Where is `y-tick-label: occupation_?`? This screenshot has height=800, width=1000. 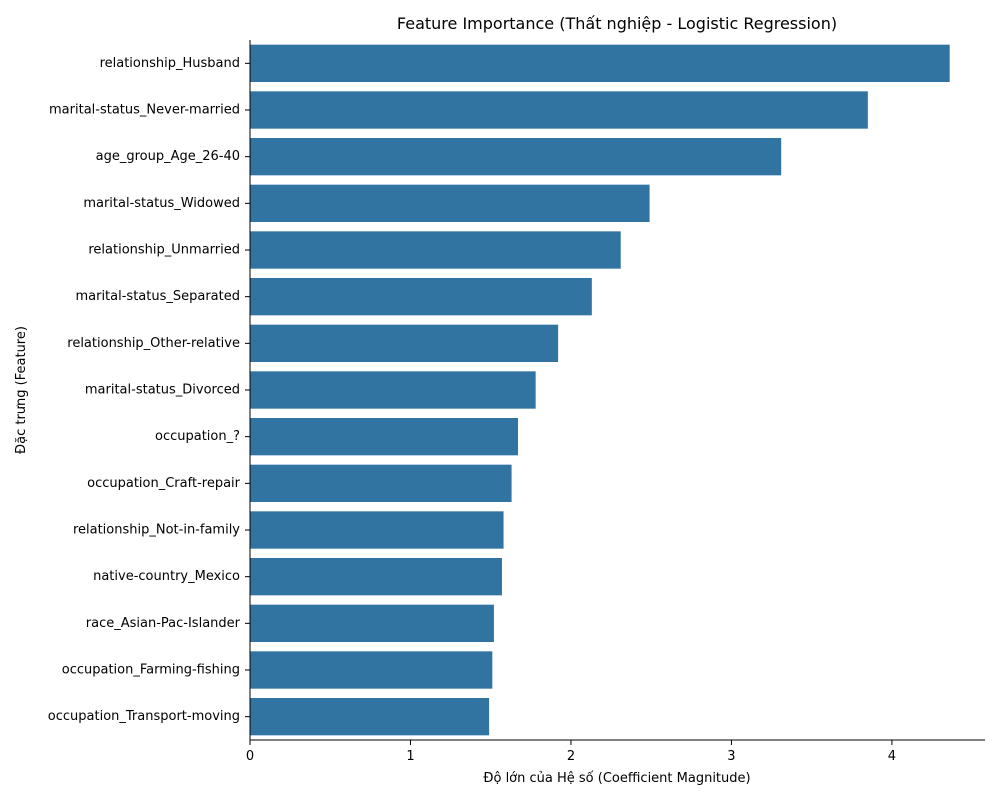 y-tick-label: occupation_? is located at coordinates (197, 436).